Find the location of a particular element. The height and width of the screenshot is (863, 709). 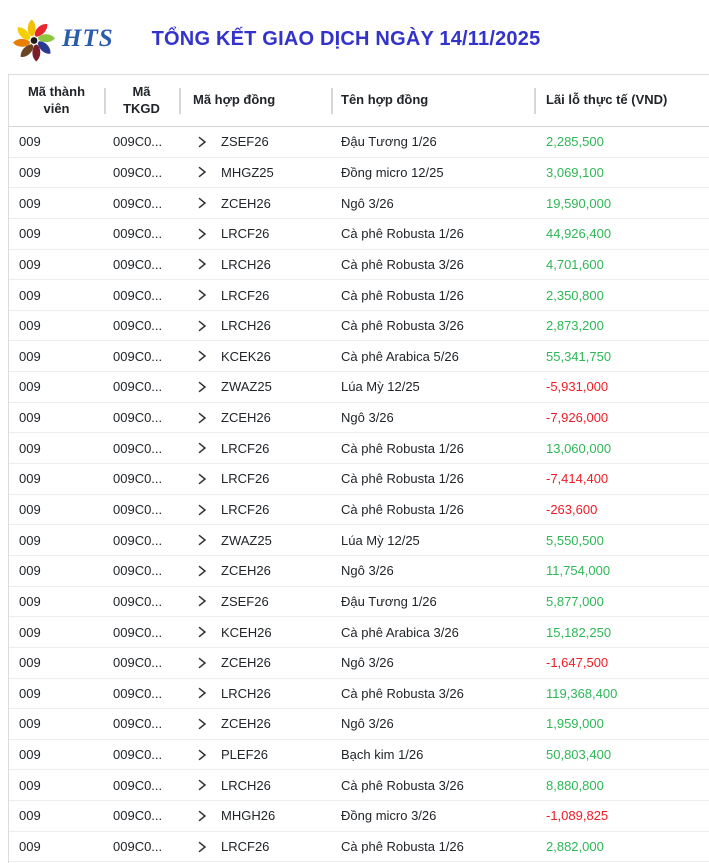

table-row: 009 009C0... ZCEH26 Ngô 3/26 19,590,000 is located at coordinates (359, 203).